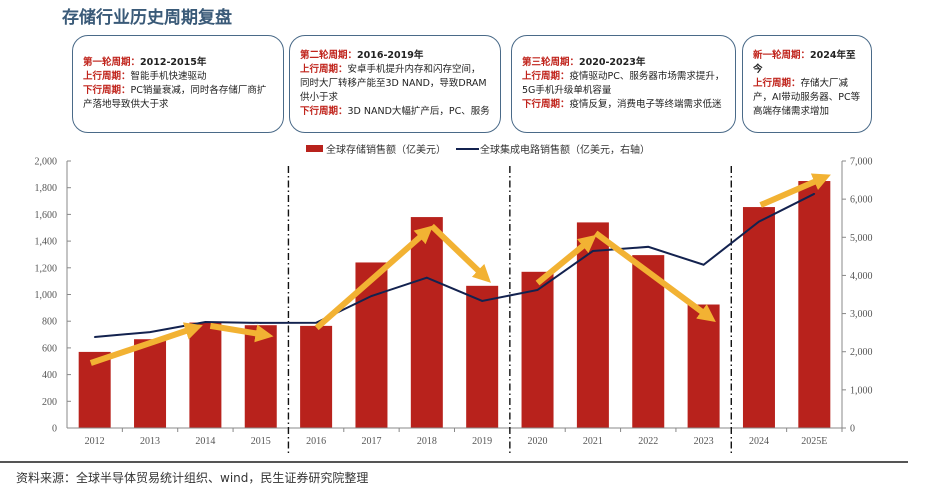  Describe the element at coordinates (46, 242) in the screenshot. I see `left-tick-label: 1,400` at that location.